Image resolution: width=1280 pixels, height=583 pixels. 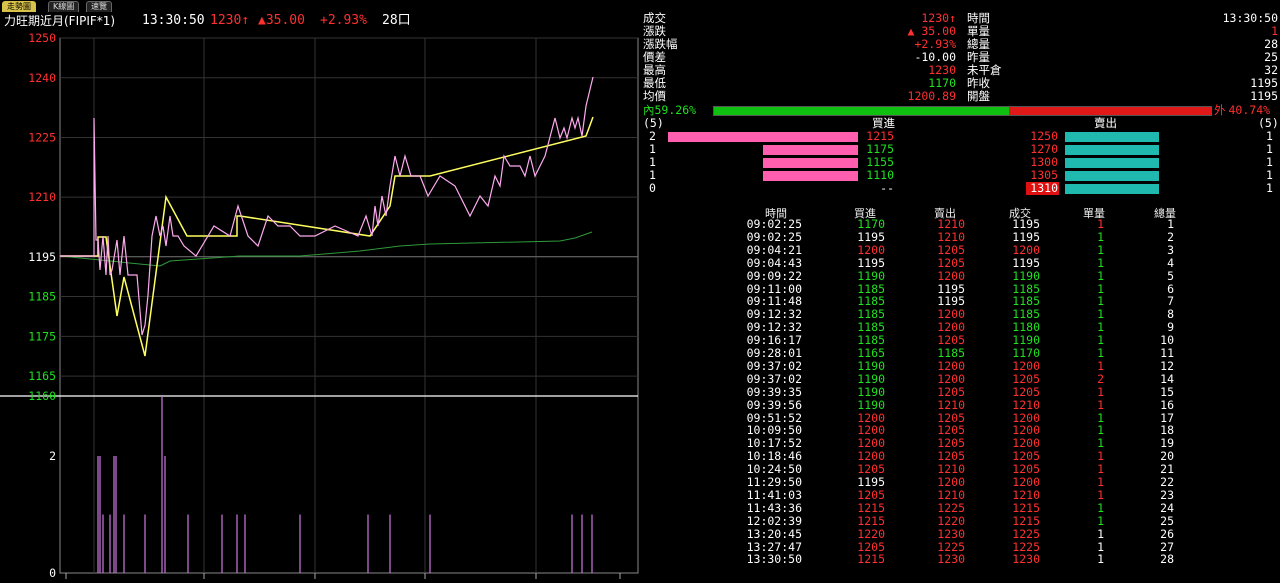 What do you see at coordinates (1026, 314) in the screenshot?
I see `tick-price: 1185` at bounding box center [1026, 314].